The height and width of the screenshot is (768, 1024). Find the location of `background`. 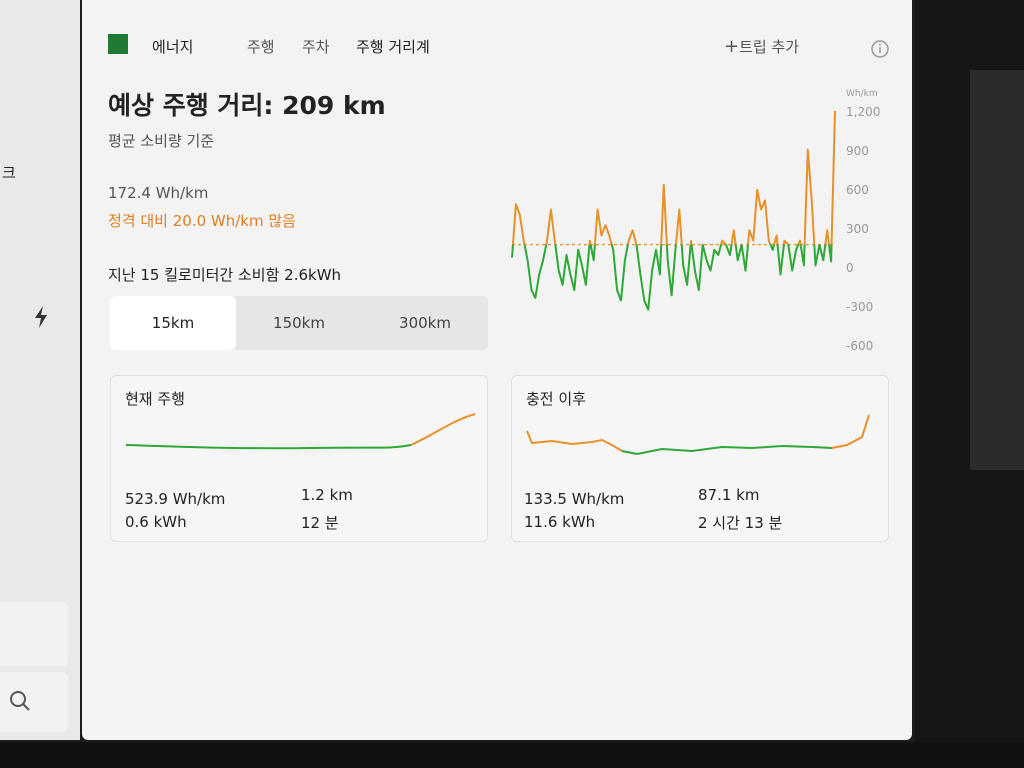

background is located at coordinates (997, 270).